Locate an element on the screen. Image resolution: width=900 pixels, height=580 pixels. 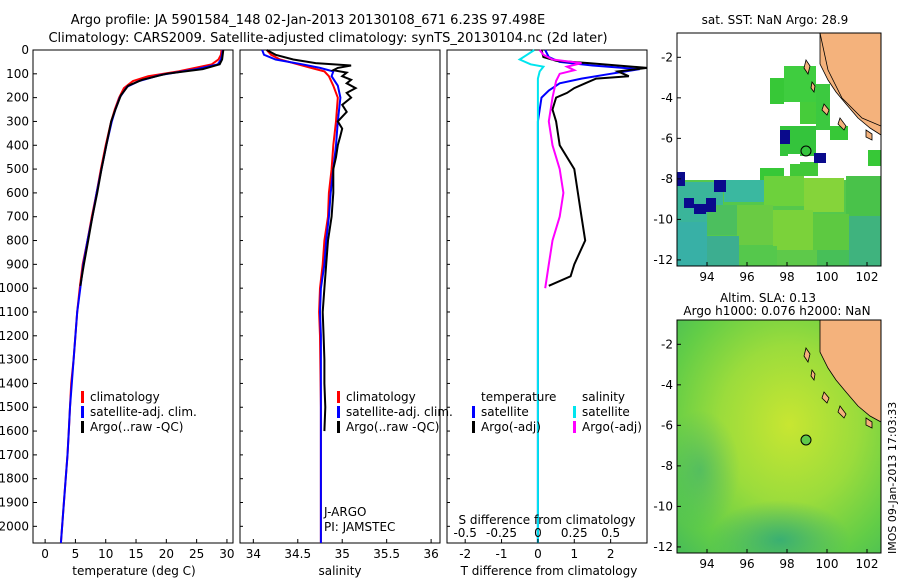
sst-argo-marker is located at coordinates (806, 151).